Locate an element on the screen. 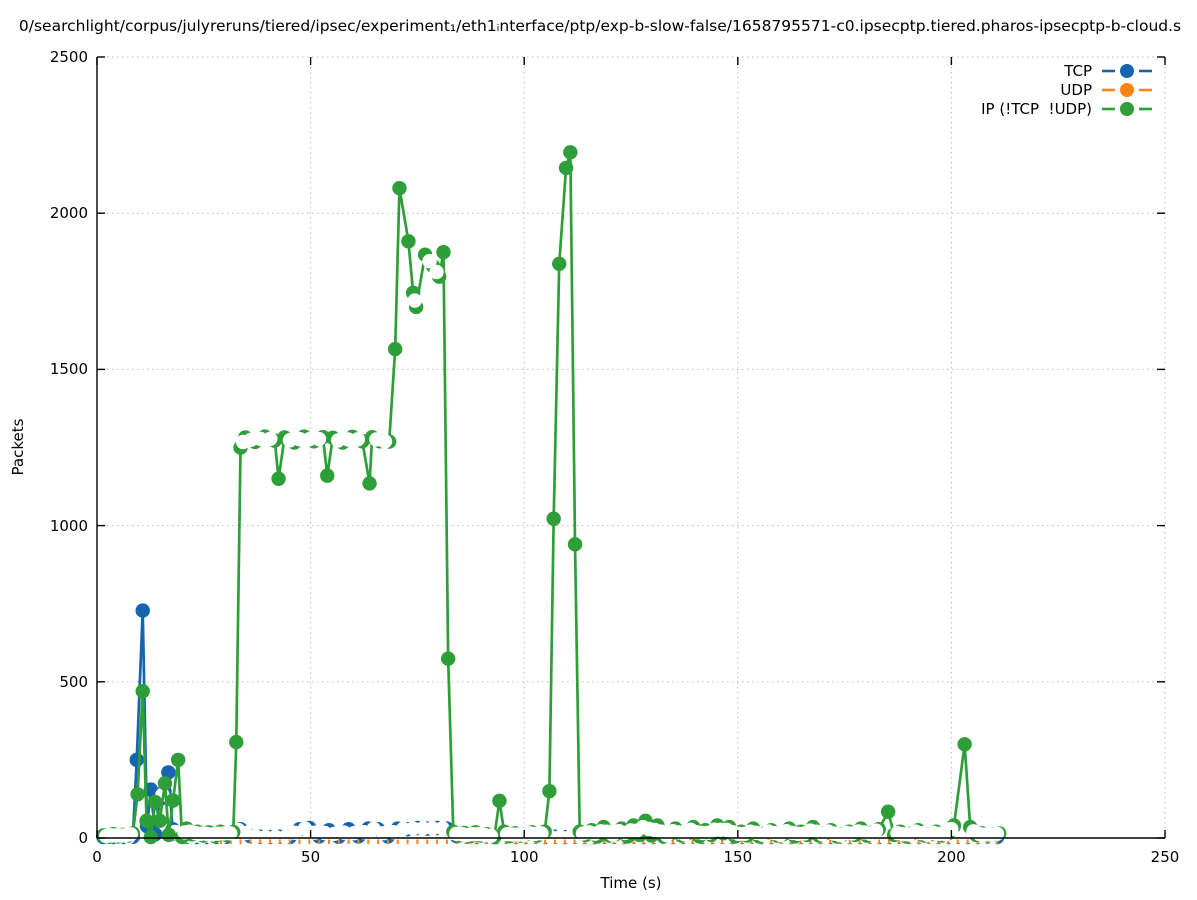 The height and width of the screenshot is (900, 1197). legend: TCP UDP IP (!TCP !UDP) is located at coordinates (1067, 90).